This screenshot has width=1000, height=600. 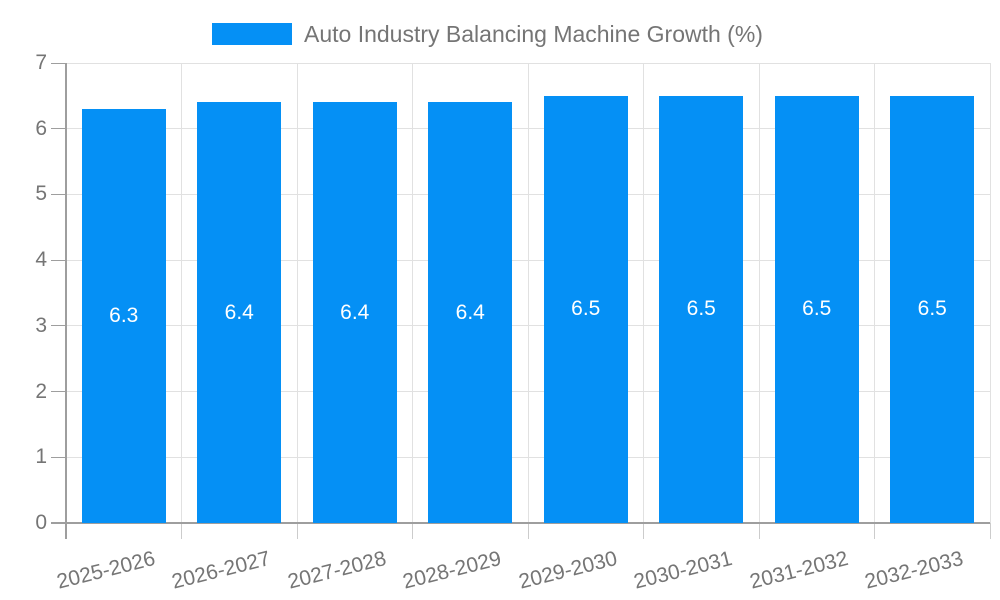 I want to click on y-tick-label: 7, so click(x=41, y=62).